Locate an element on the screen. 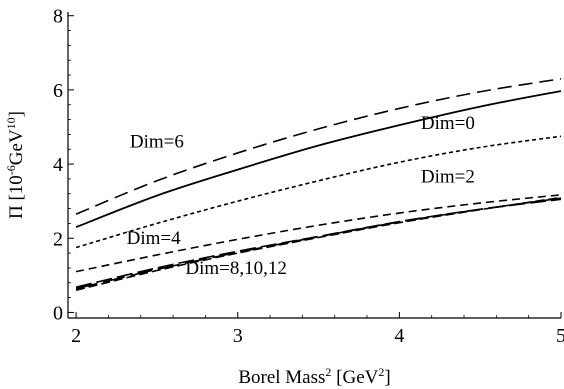 Image resolution: width=564 pixels, height=389 pixels. x-axis-title: Borel Mass2 [GeV2] is located at coordinates (314, 376).